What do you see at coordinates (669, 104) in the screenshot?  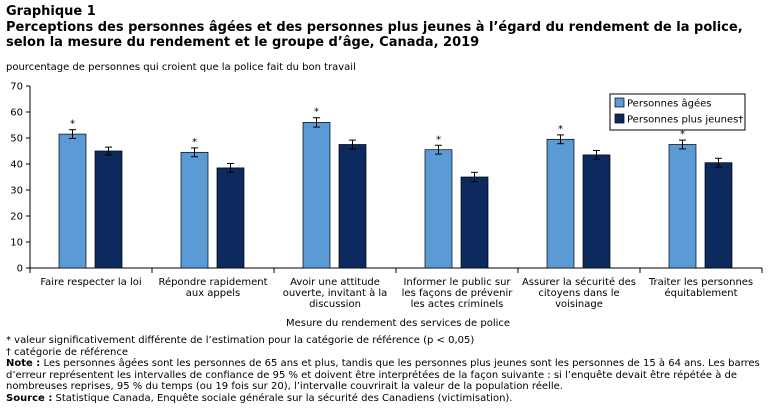 I see `legend-label-seniors: Personnes âgées` at bounding box center [669, 104].